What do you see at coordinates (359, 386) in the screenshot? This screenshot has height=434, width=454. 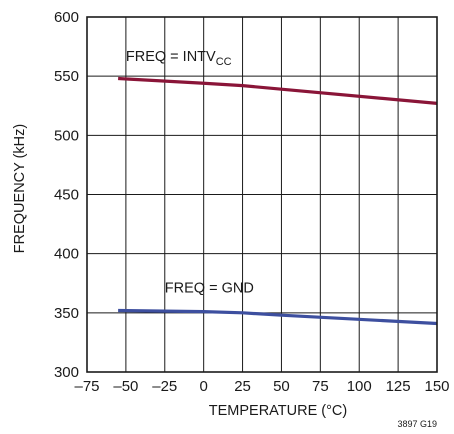 I see `x-tick-label: 100` at bounding box center [359, 386].